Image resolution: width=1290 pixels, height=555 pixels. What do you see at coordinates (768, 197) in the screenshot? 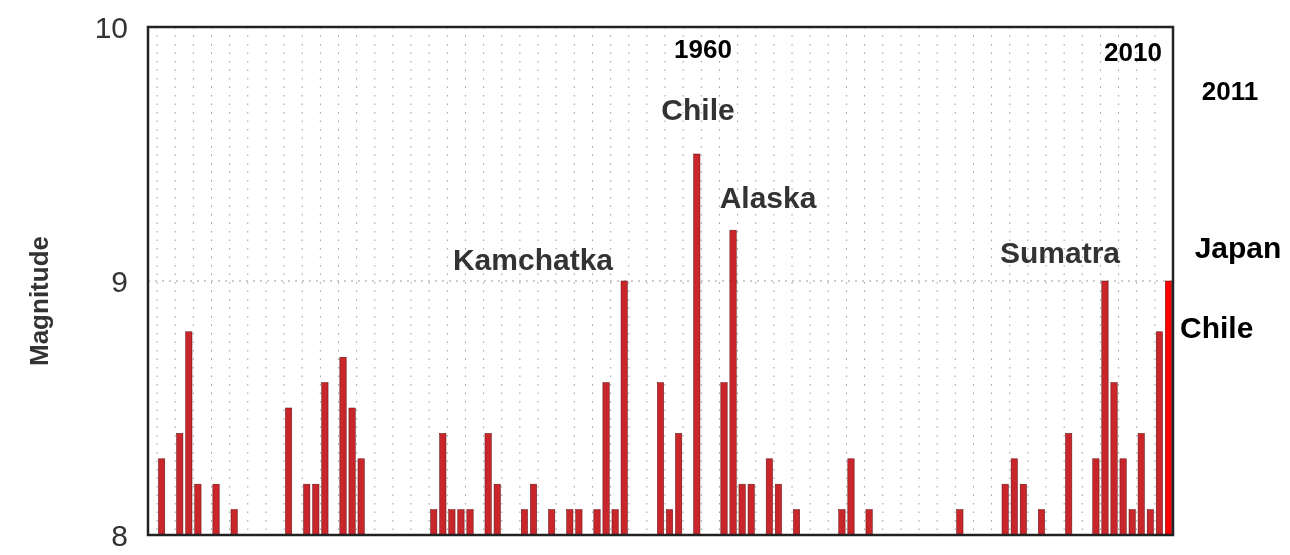
I see `annotation: Alaska` at bounding box center [768, 197].